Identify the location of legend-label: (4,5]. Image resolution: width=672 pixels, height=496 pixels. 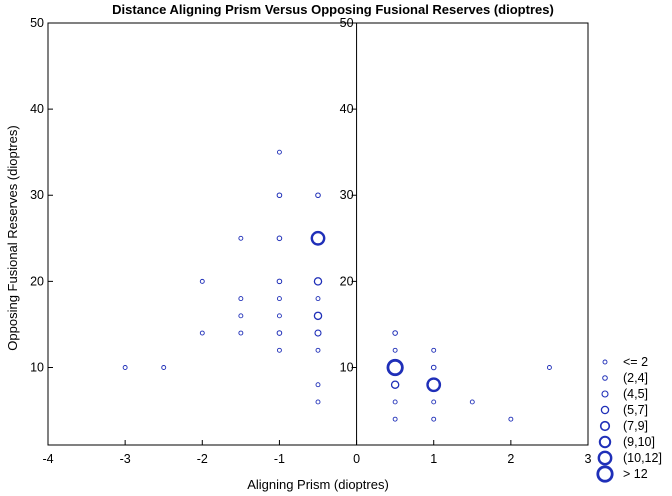
(635, 394).